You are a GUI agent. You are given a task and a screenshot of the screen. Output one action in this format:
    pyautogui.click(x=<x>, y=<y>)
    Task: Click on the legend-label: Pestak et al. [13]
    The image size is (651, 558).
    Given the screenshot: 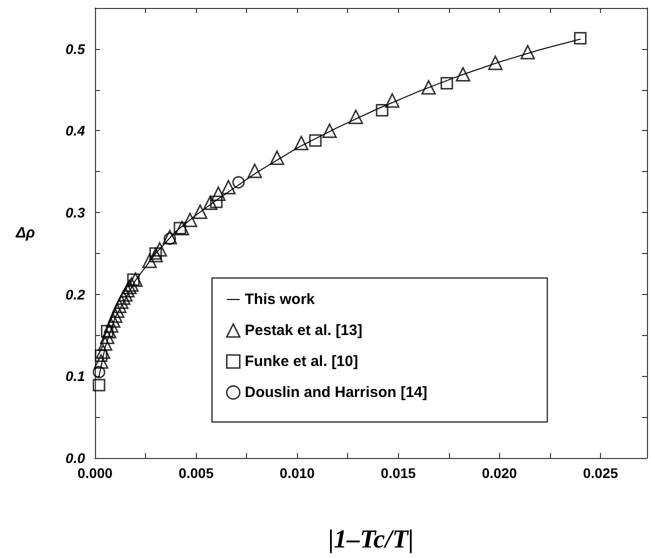 What is the action you would take?
    pyautogui.click(x=303, y=330)
    